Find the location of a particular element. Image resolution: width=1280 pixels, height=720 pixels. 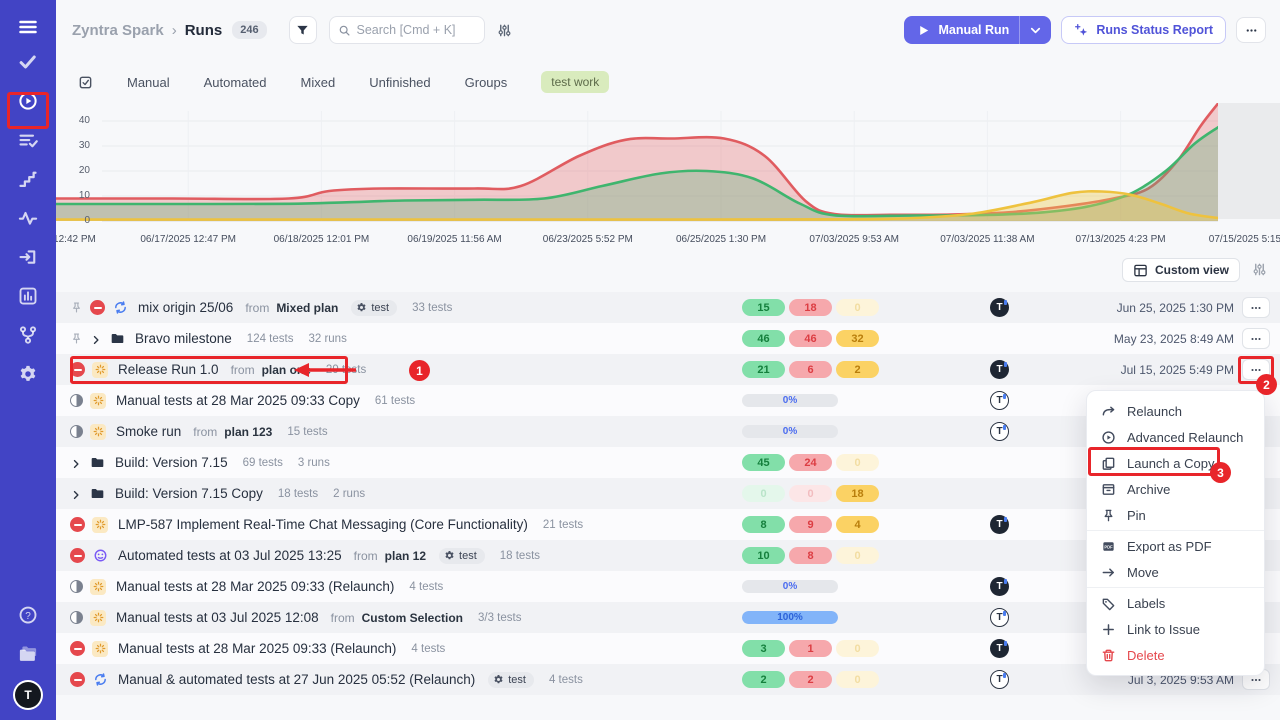

search-box is located at coordinates (406, 30).